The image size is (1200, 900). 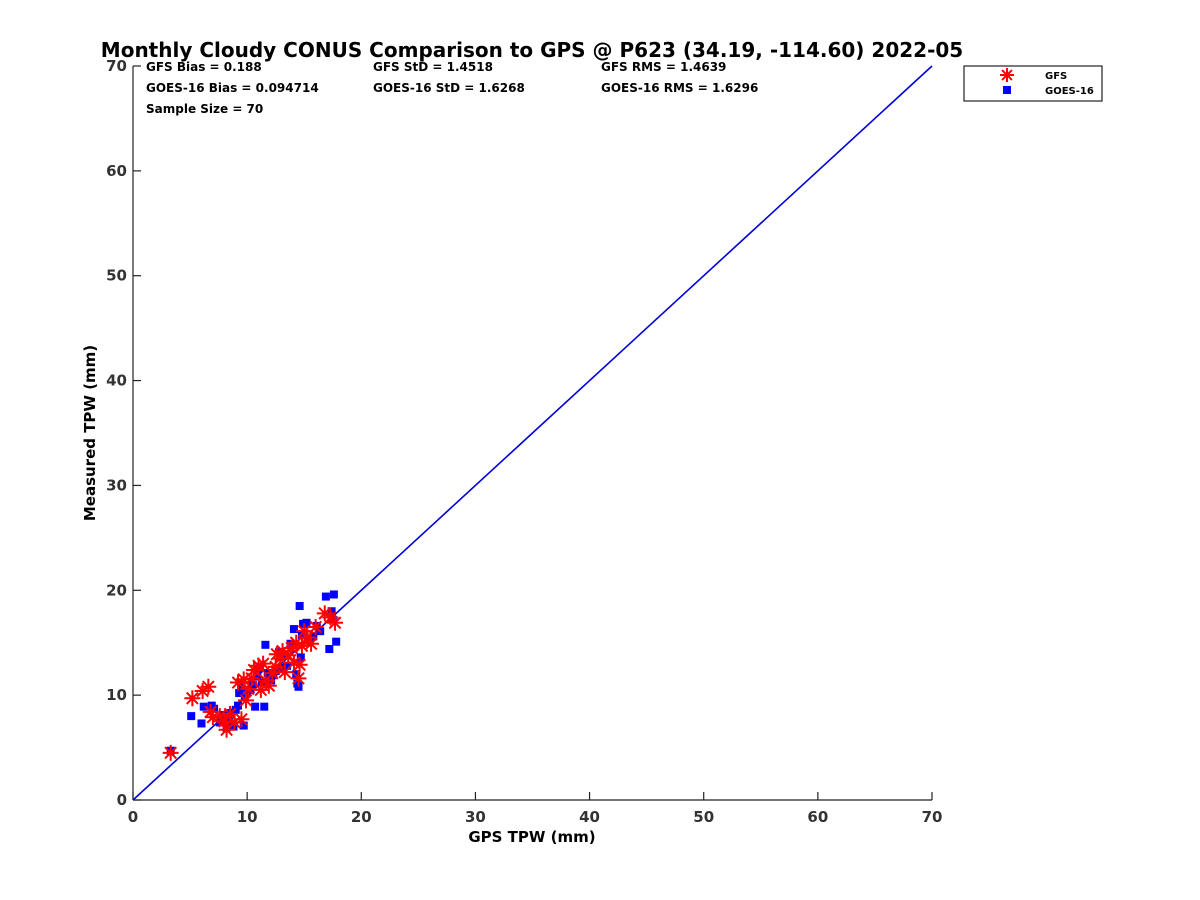 What do you see at coordinates (679, 88) in the screenshot?
I see `goes-rms-text: GOES-16 RMS = 1.6296` at bounding box center [679, 88].